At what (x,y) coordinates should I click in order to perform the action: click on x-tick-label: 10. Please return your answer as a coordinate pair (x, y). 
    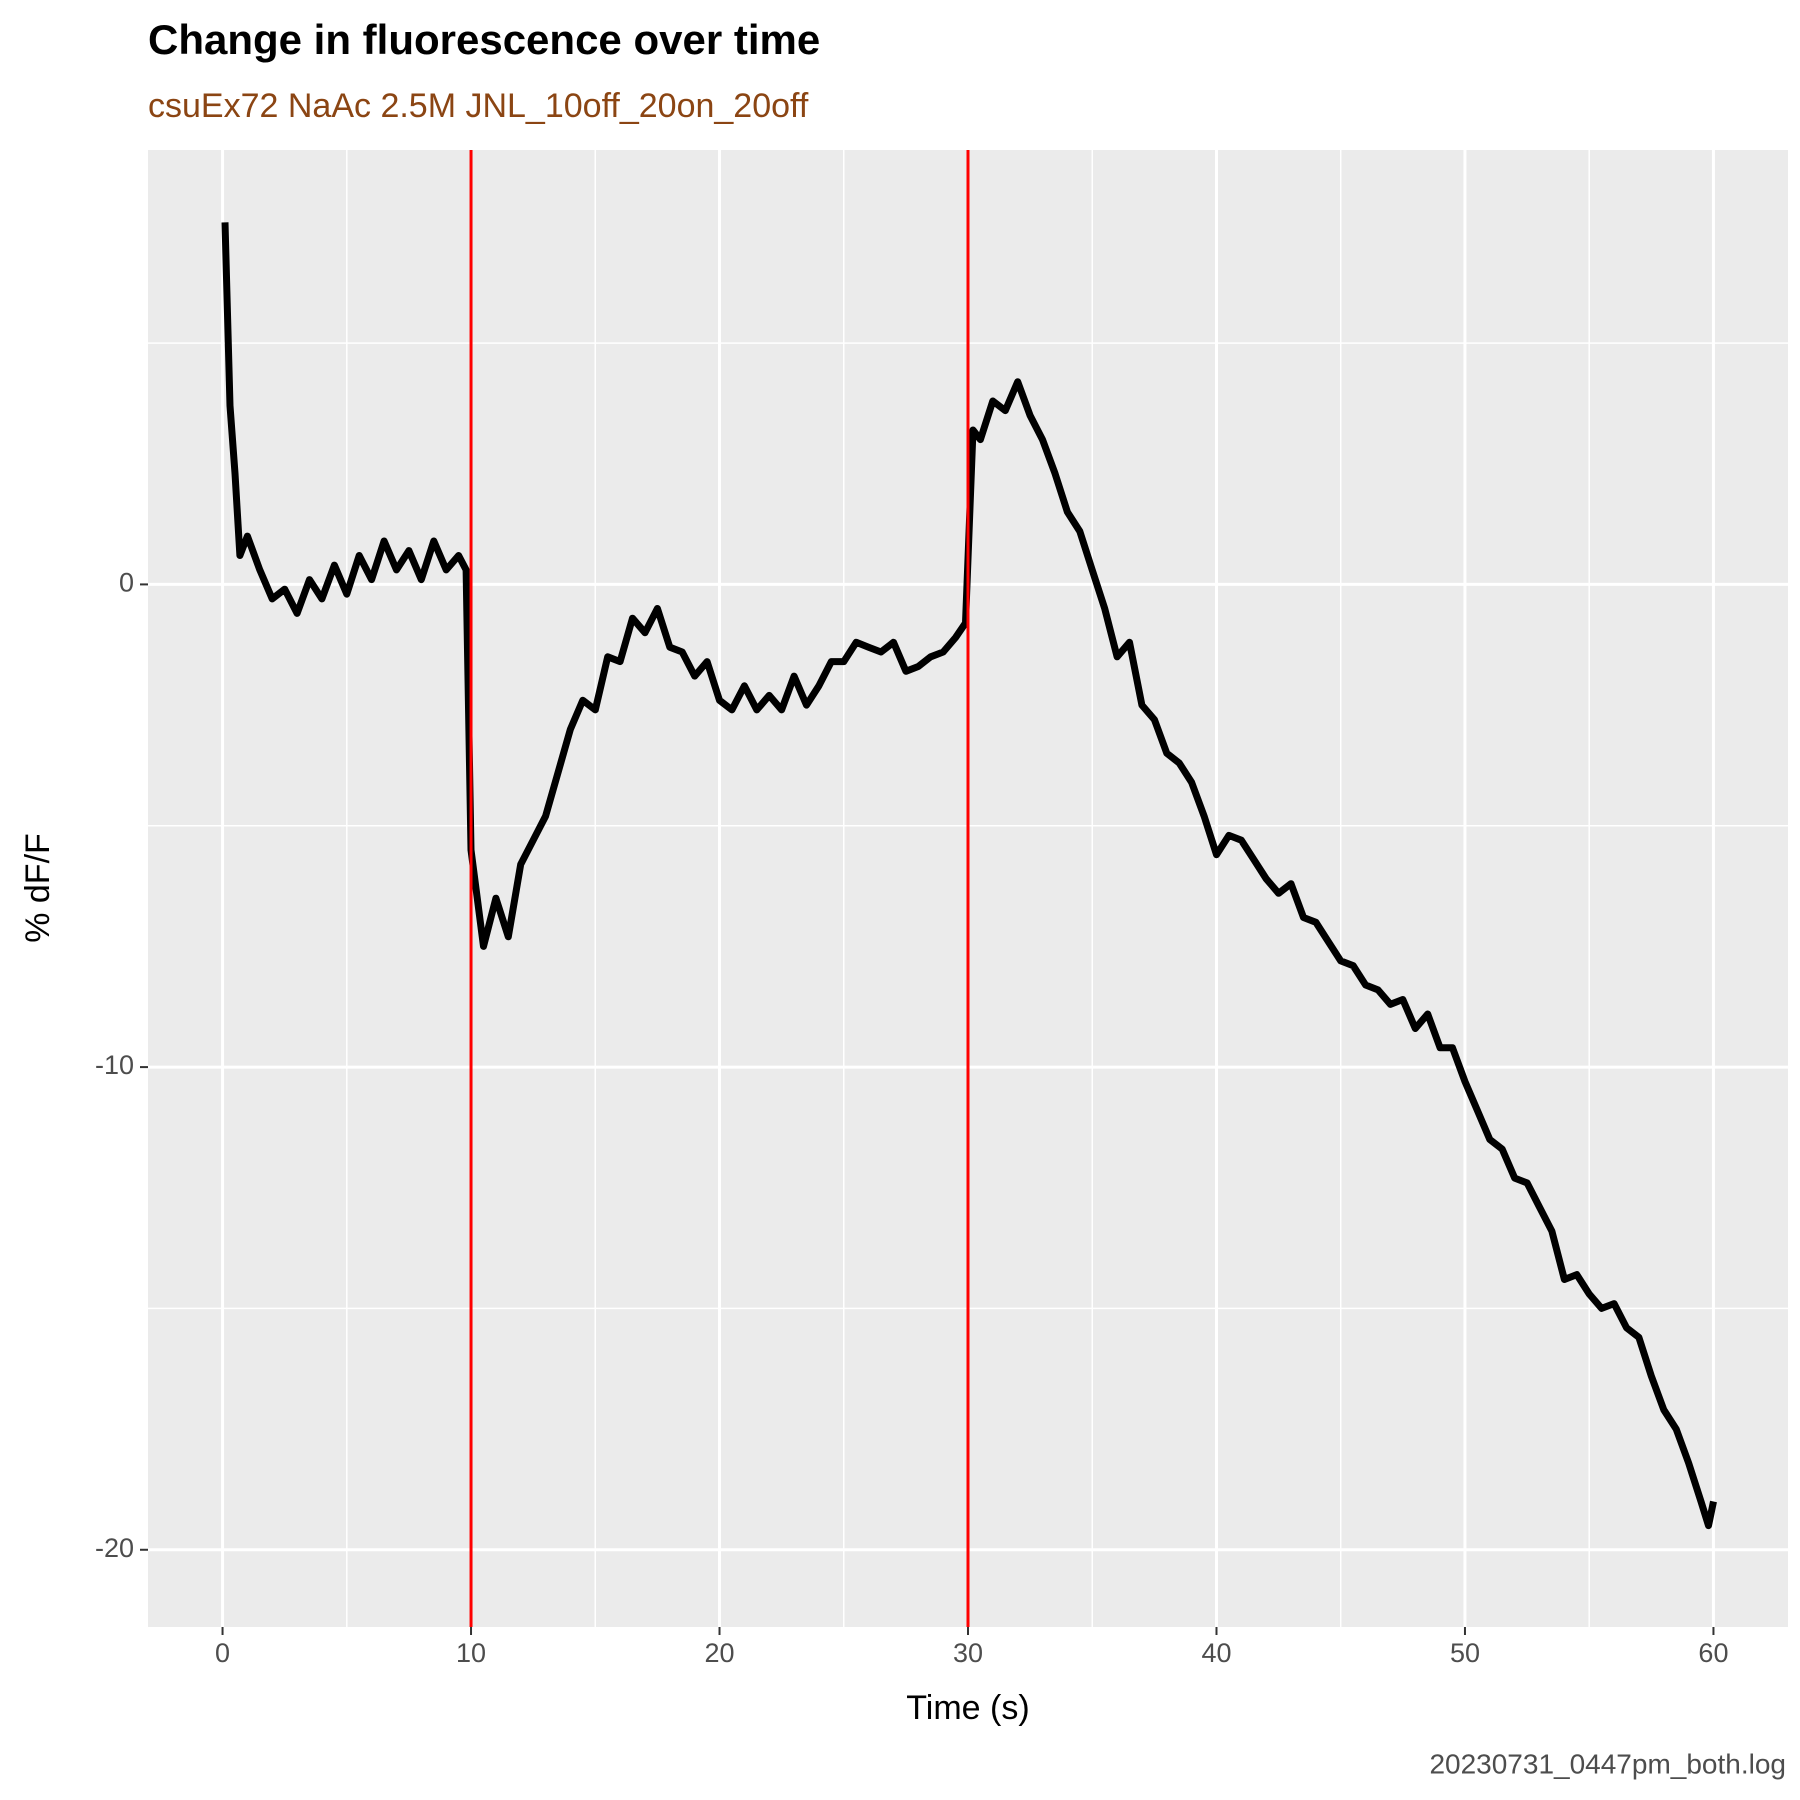
    Looking at the image, I should click on (471, 1653).